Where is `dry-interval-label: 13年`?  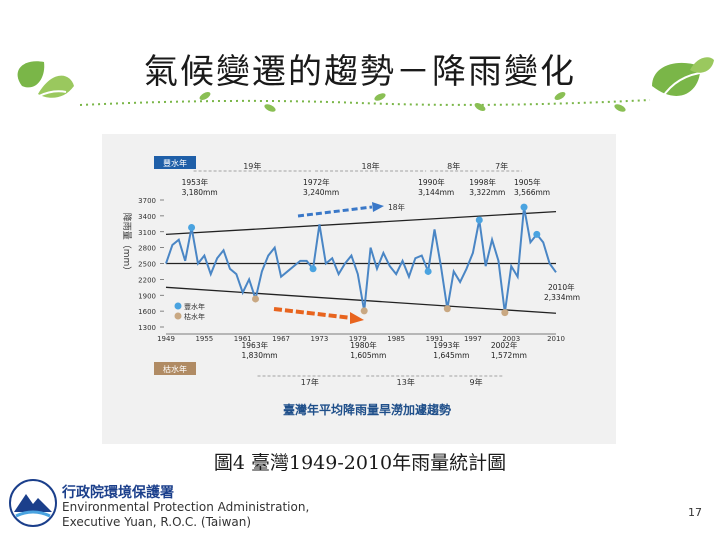
dry-interval-label: 13年 is located at coordinates (406, 382).